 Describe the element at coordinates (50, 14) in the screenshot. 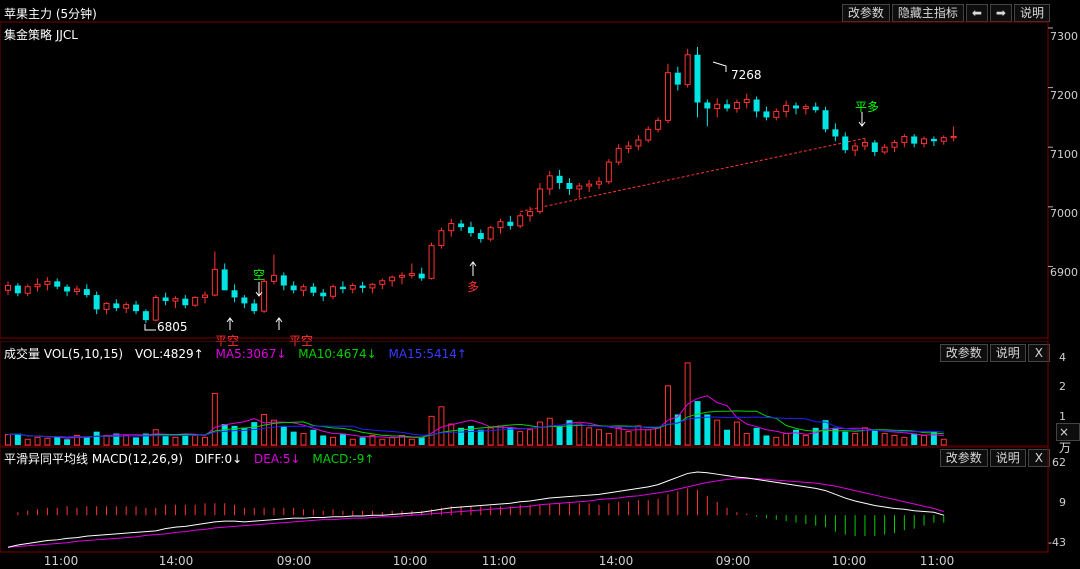

I see `window-title: 苹果主力 (5分钟)` at that location.